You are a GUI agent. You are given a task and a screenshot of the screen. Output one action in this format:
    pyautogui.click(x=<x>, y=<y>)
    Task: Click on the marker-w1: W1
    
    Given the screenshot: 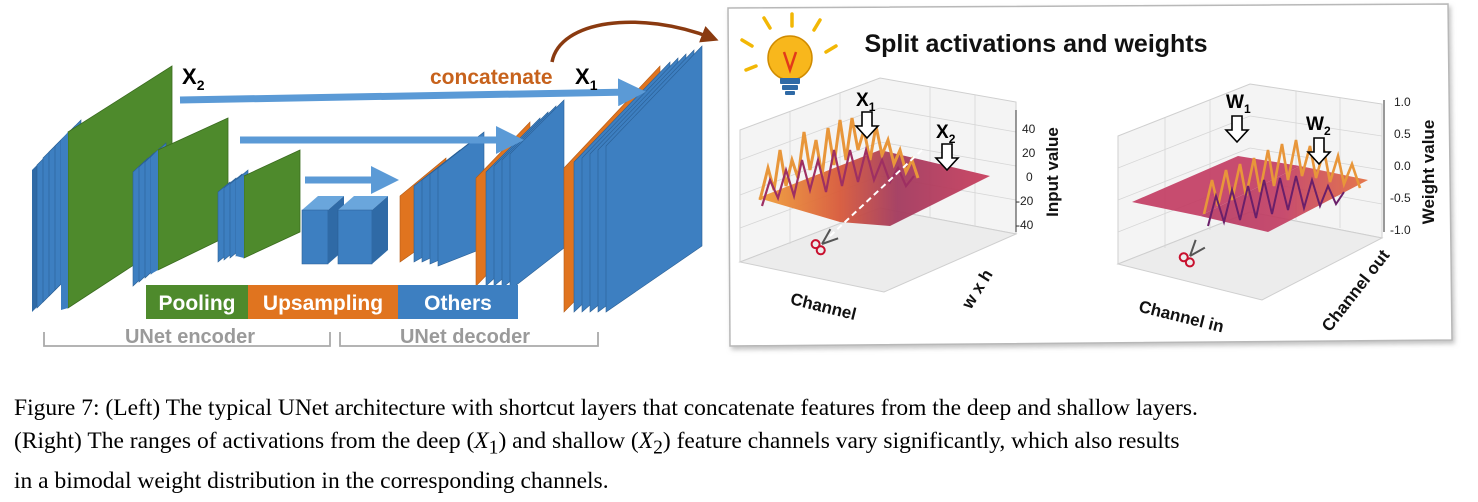 What is the action you would take?
    pyautogui.click(x=1238, y=104)
    